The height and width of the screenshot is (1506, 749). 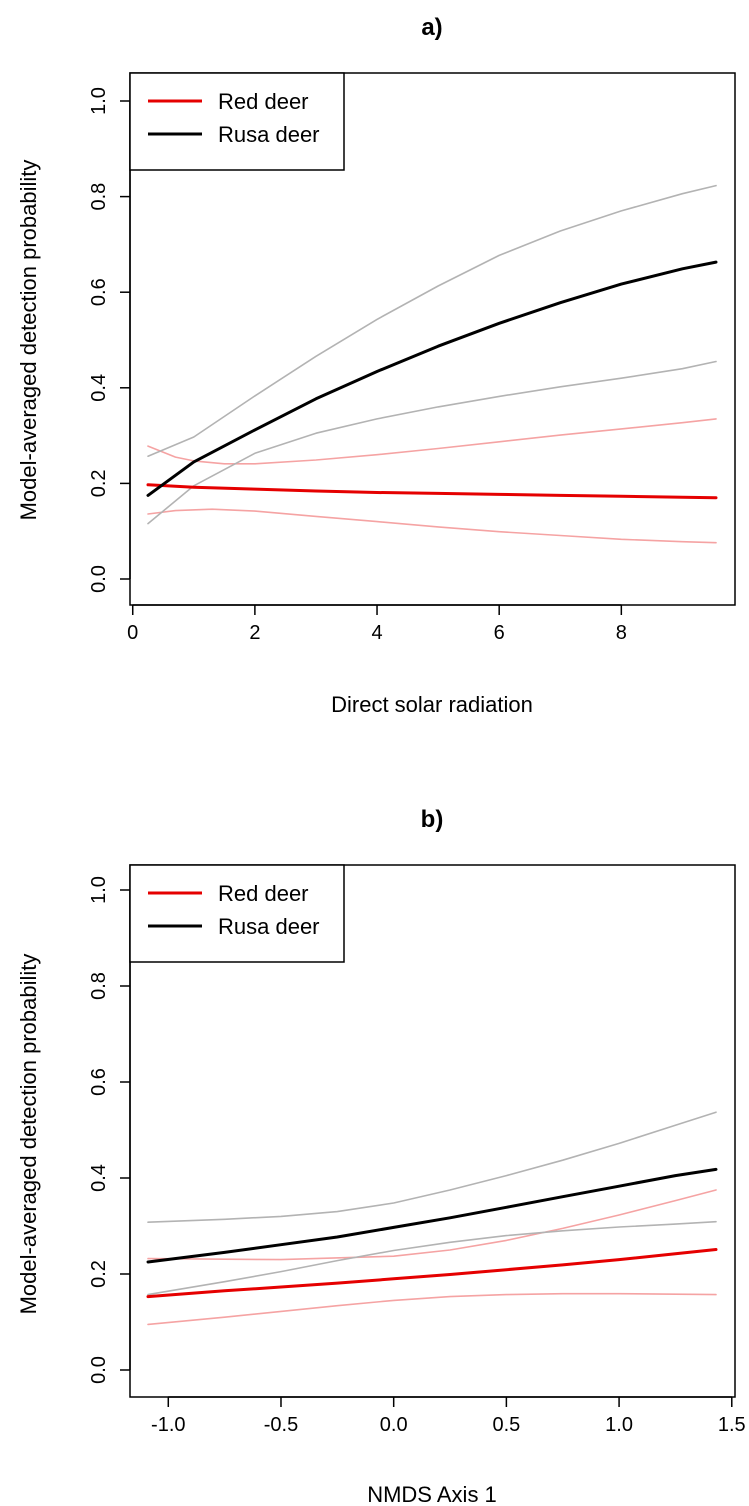 I want to click on panel-title: b), so click(x=432, y=819).